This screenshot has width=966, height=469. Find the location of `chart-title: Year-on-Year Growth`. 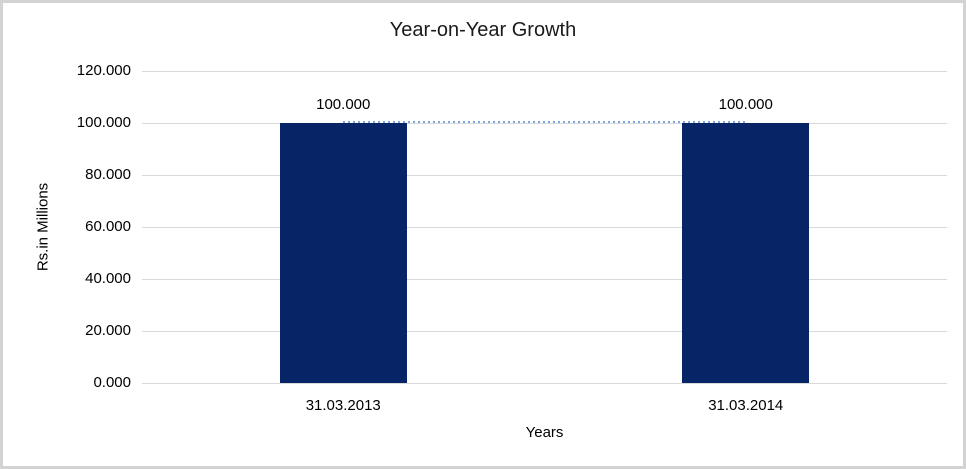

chart-title: Year-on-Year Growth is located at coordinates (483, 30).